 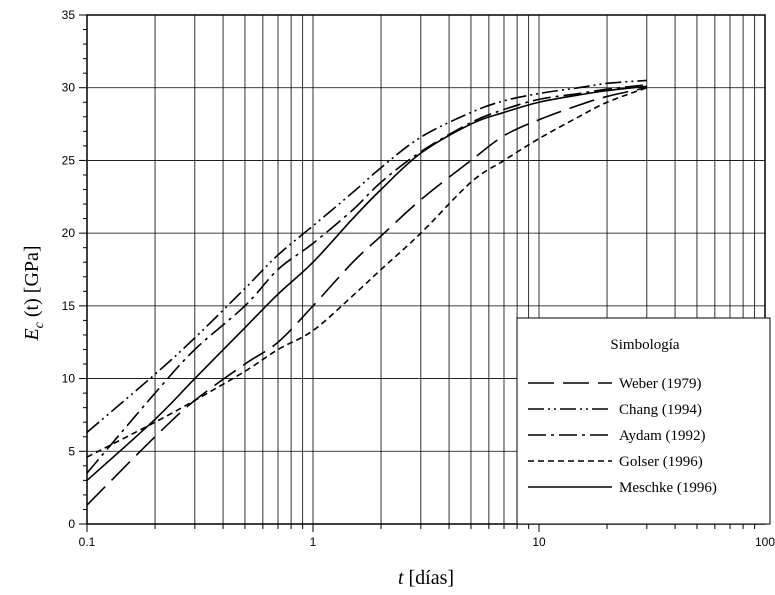 I want to click on y-tick-label: 15, so click(x=69, y=306).